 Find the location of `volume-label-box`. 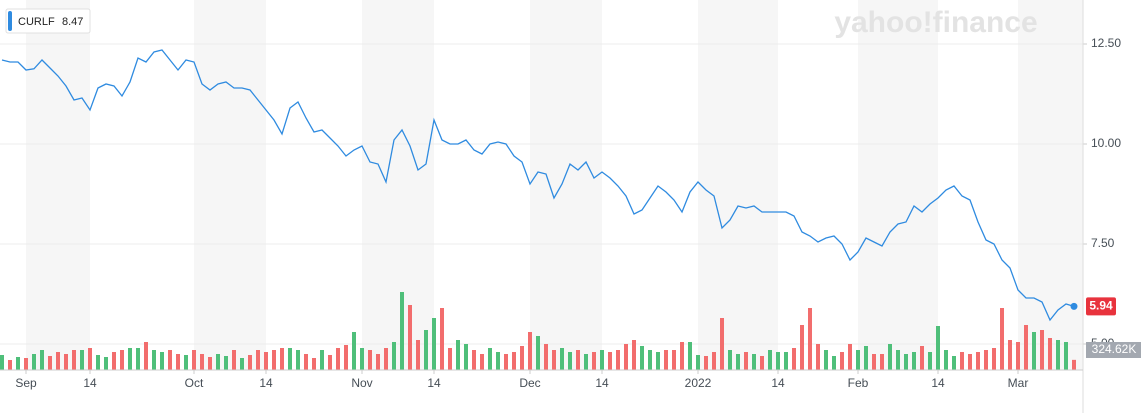

volume-label-box is located at coordinates (1113, 350).